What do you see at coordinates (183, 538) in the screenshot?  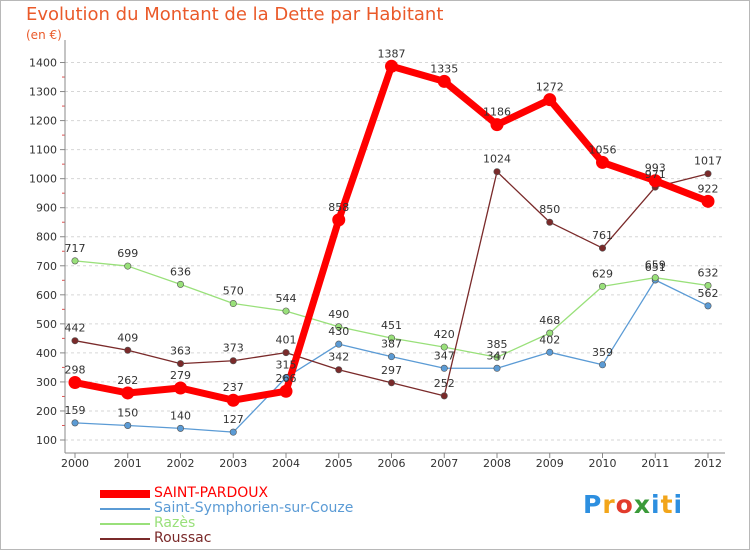 I see `legend-label: Roussac` at bounding box center [183, 538].